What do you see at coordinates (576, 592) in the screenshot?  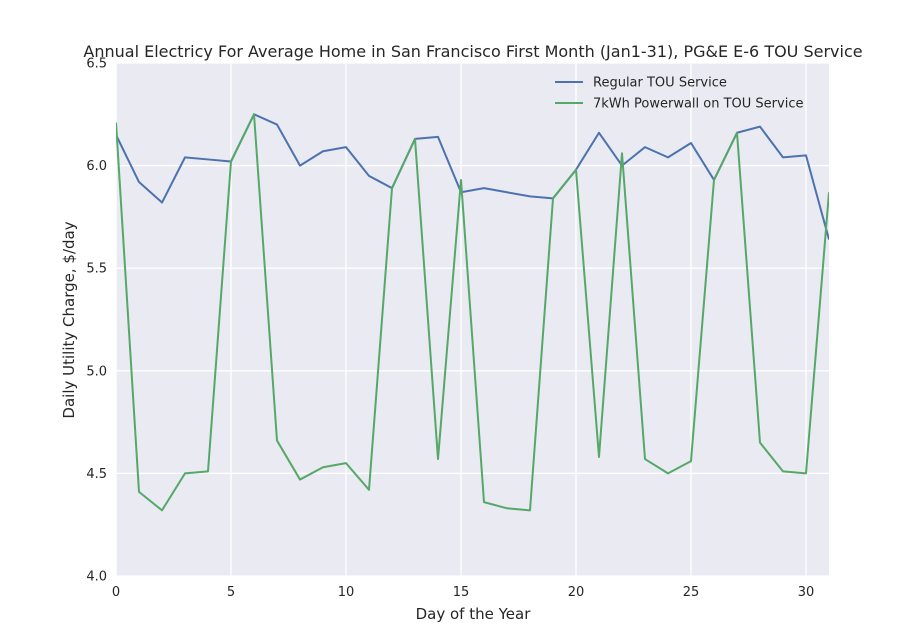 I see `x-tick-label: 20` at bounding box center [576, 592].